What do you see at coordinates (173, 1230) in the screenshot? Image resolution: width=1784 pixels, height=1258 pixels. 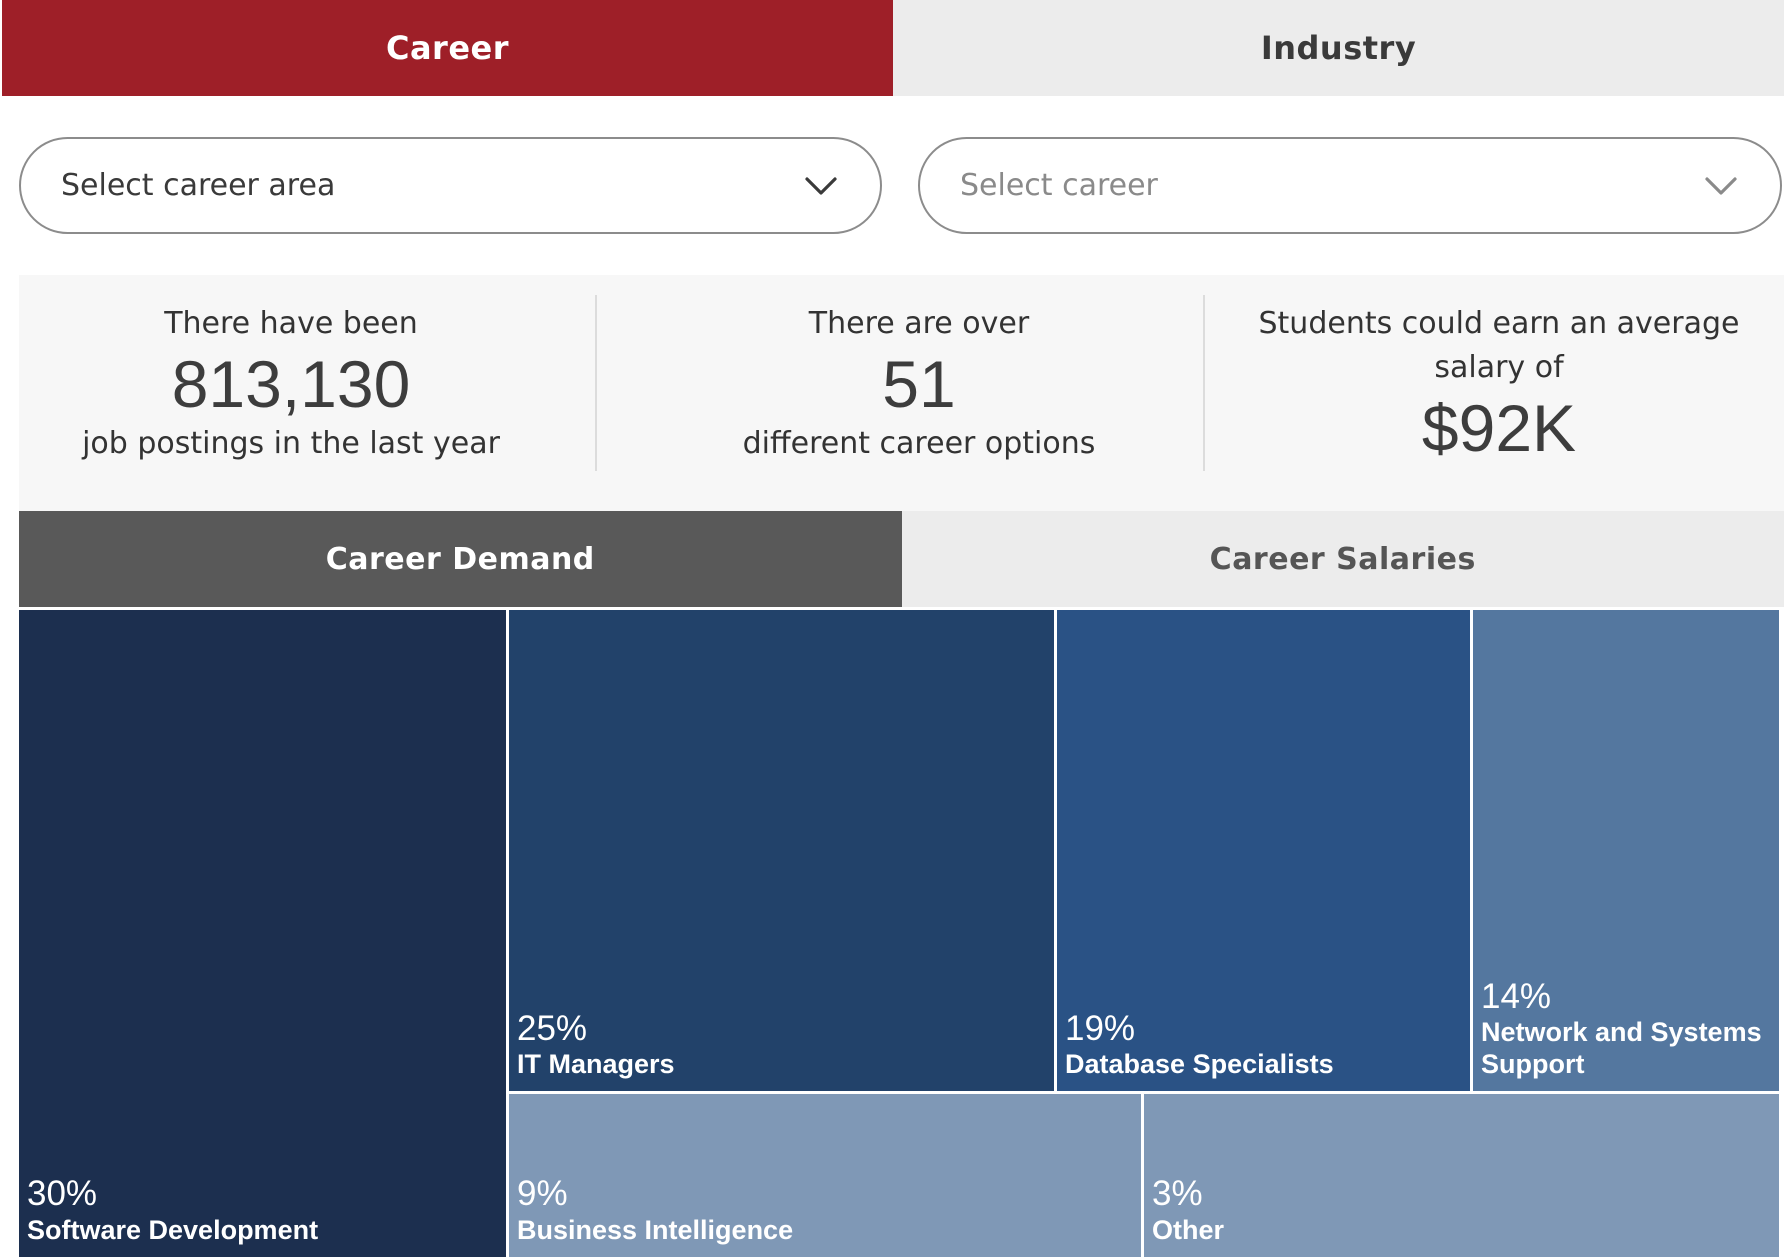 I see `treemap-category-label: Software Development` at bounding box center [173, 1230].